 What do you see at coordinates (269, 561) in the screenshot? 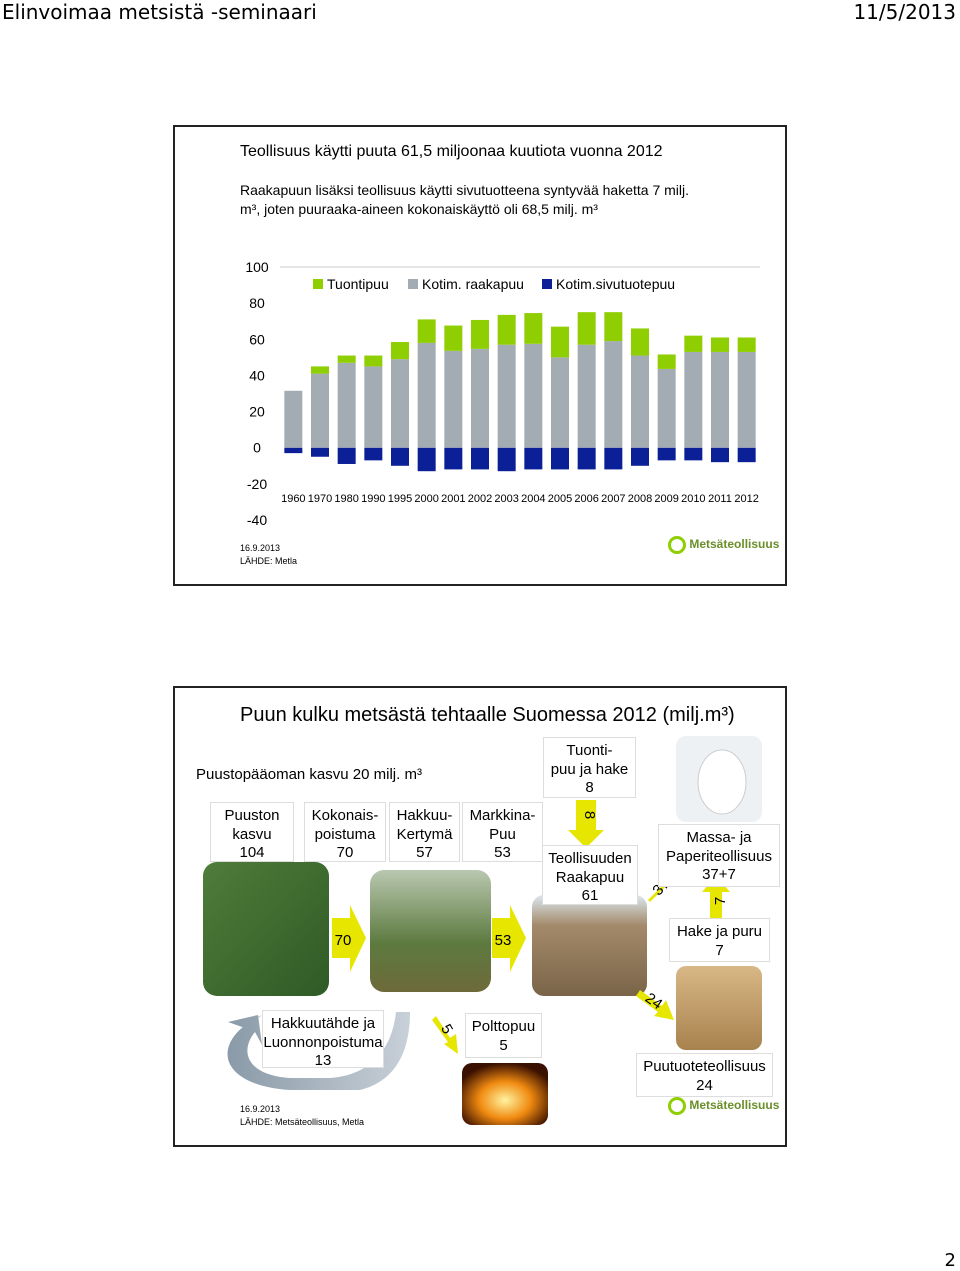
I see `slide-source: LÄHDE: Metla` at bounding box center [269, 561].